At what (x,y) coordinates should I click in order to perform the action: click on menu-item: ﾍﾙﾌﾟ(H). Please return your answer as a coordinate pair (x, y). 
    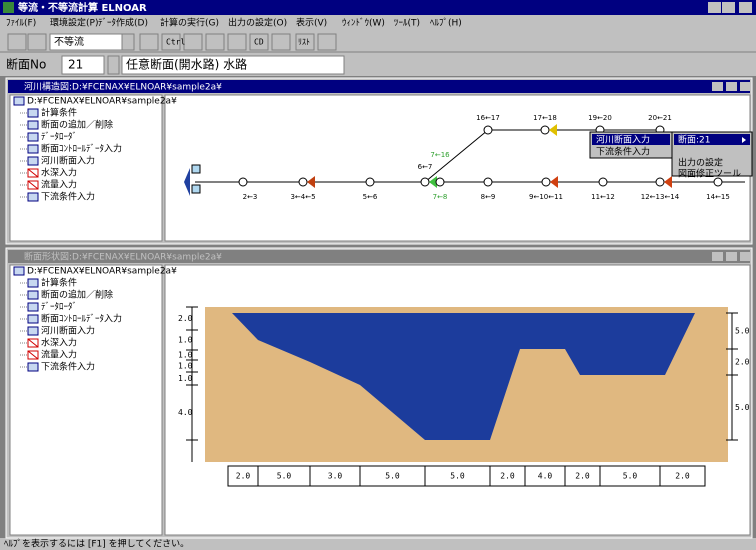
    Looking at the image, I should click on (446, 23).